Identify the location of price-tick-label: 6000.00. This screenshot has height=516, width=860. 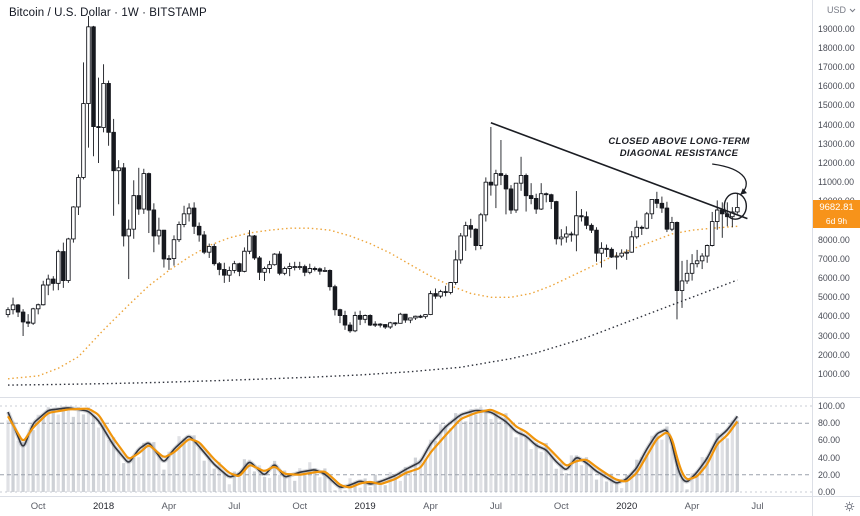
(834, 278).